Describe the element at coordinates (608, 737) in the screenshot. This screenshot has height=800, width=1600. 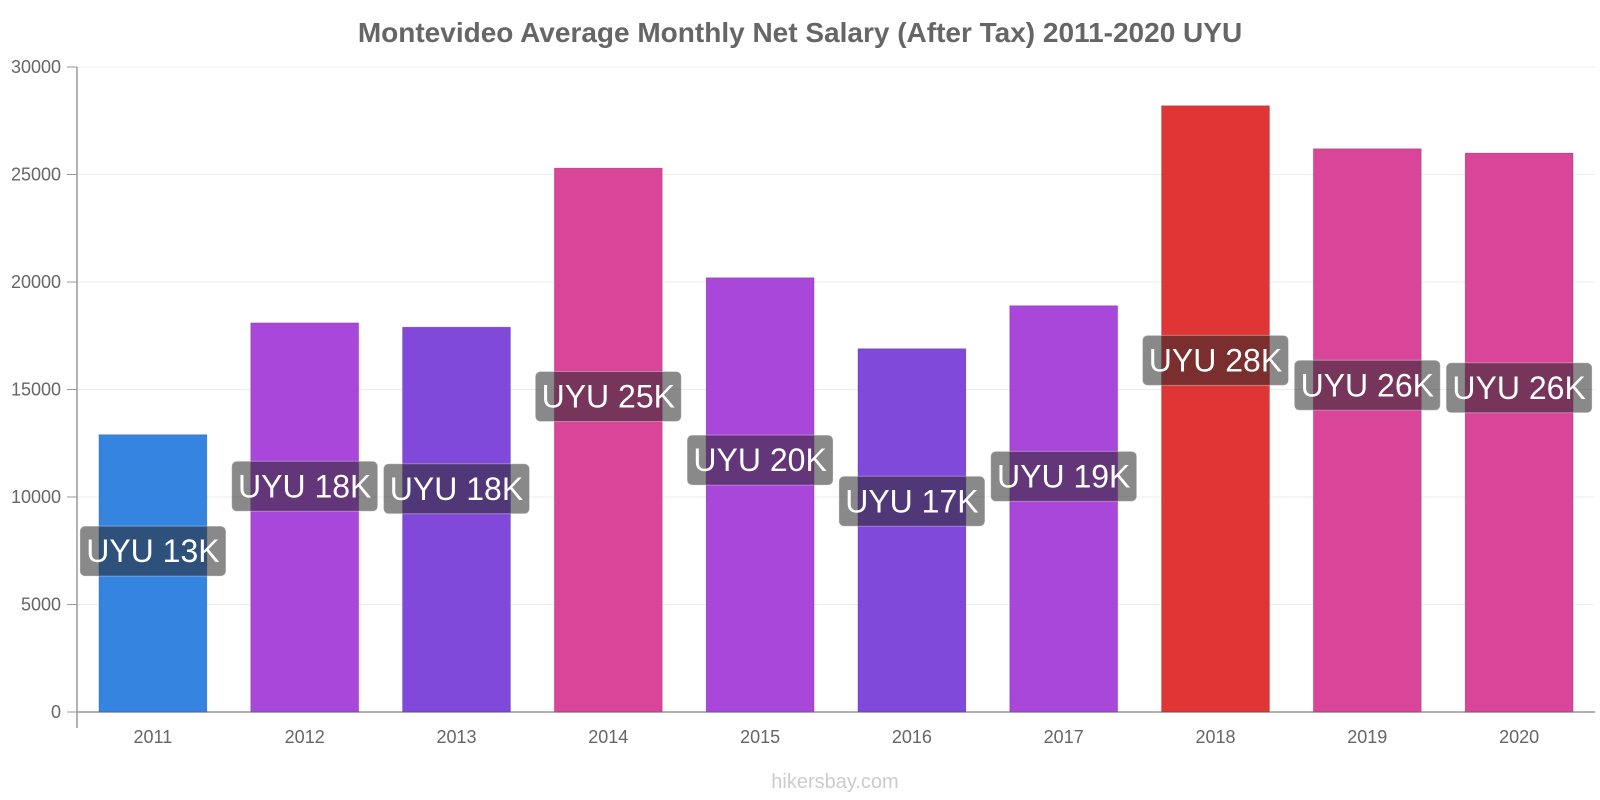
I see `x-tick-label: 2014` at that location.